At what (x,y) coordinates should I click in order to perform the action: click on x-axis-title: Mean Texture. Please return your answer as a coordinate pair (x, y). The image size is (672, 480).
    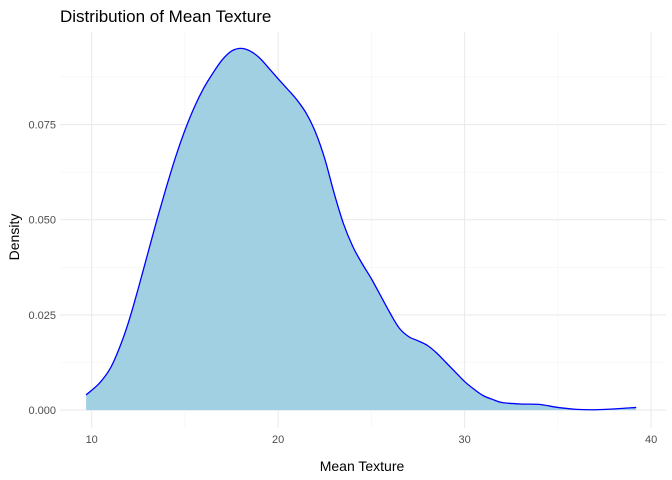
    Looking at the image, I should click on (362, 466).